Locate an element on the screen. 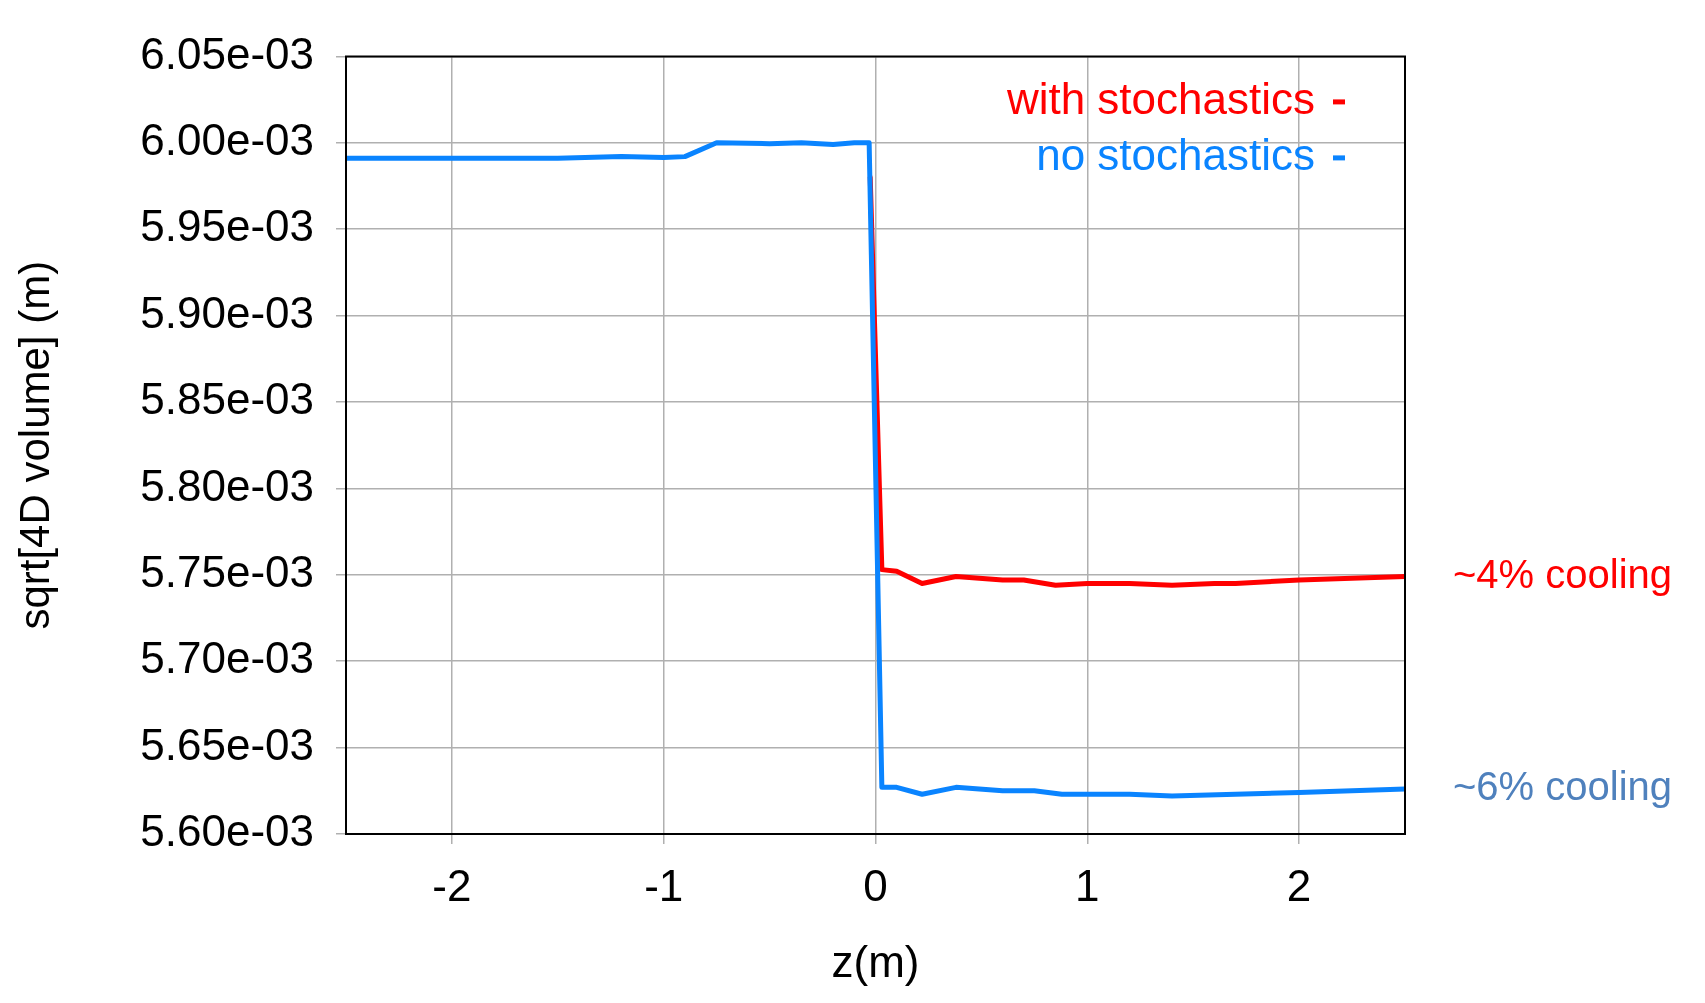  y-tick-label: 5.90e-03 is located at coordinates (227, 312).